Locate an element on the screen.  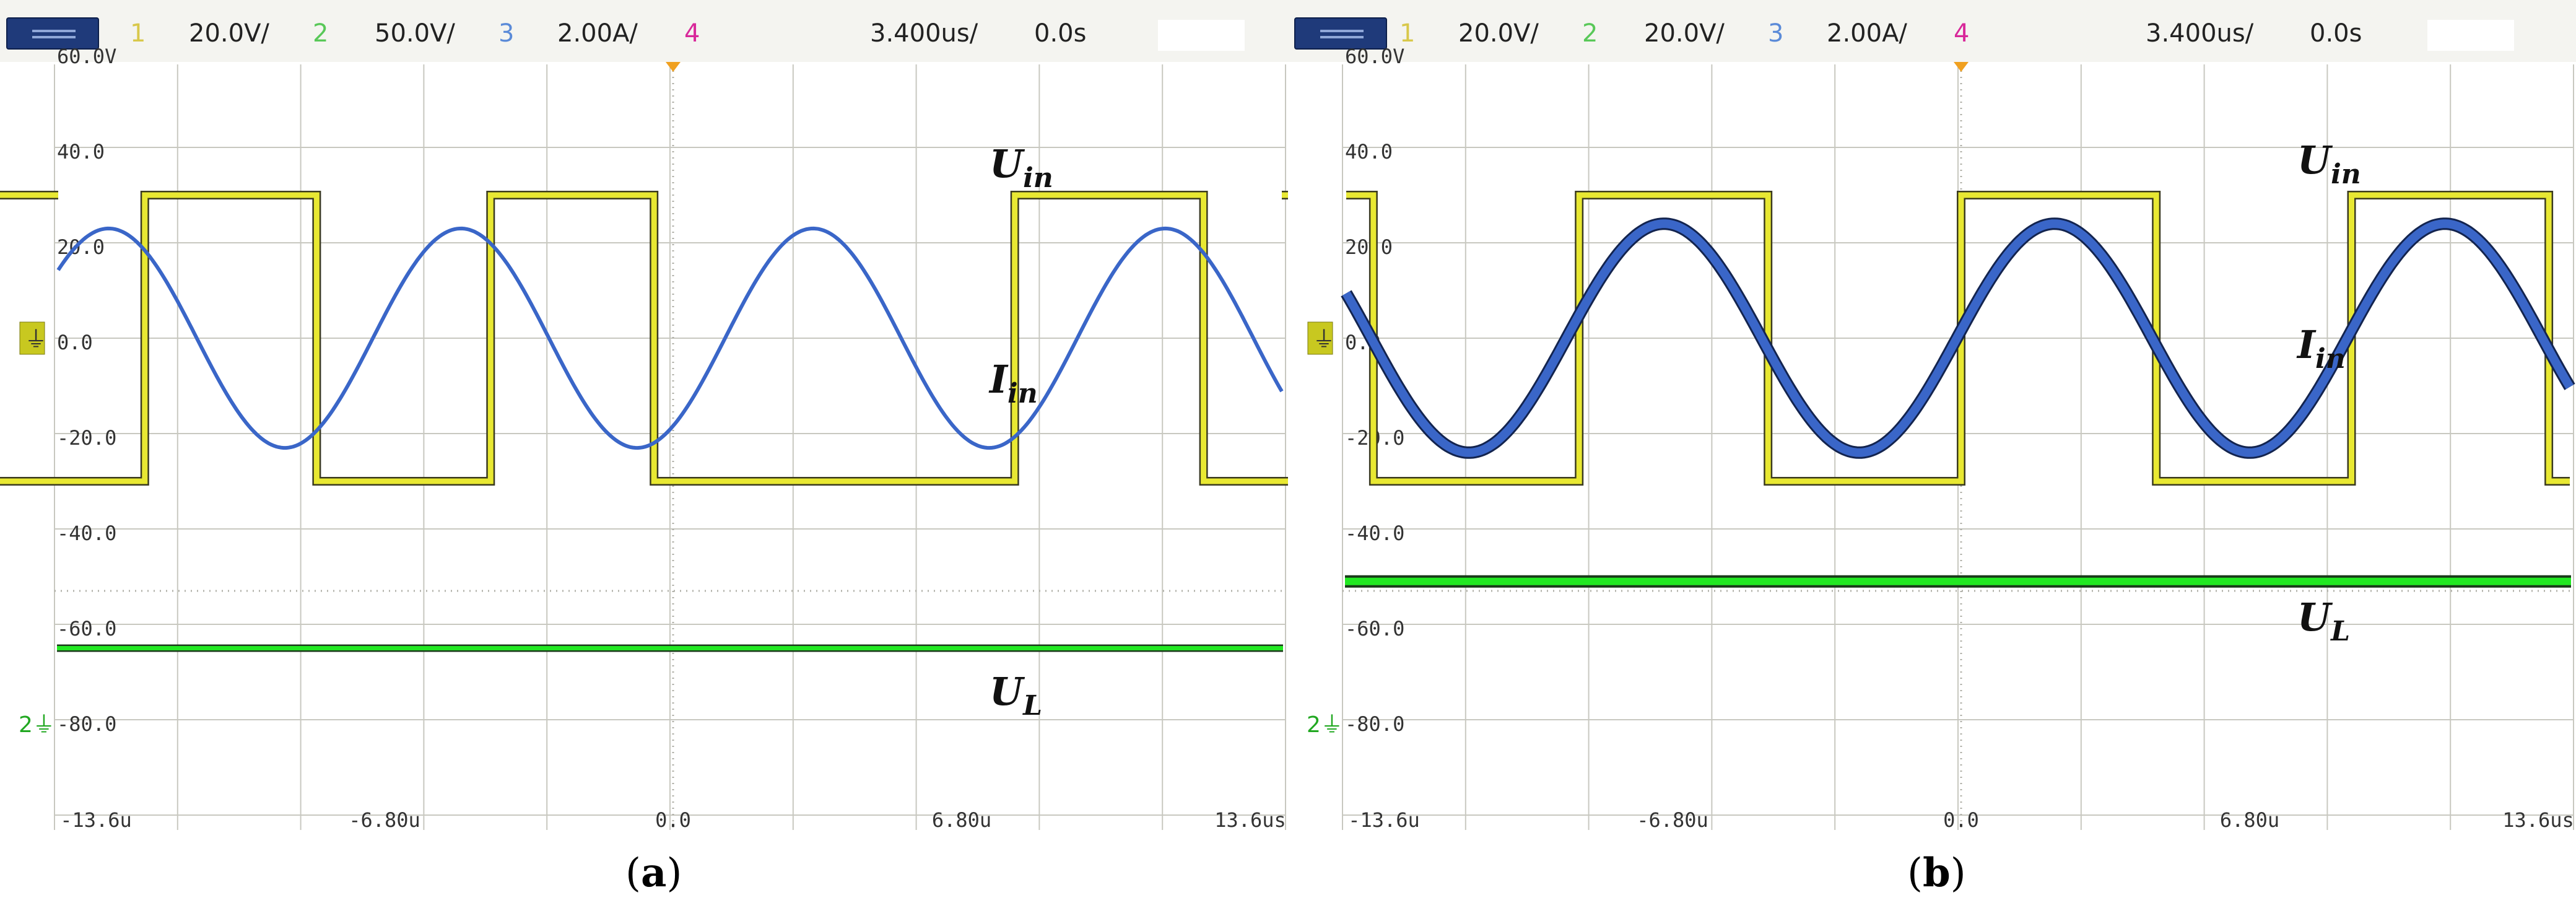
caption-b: (b) is located at coordinates (1936, 873).